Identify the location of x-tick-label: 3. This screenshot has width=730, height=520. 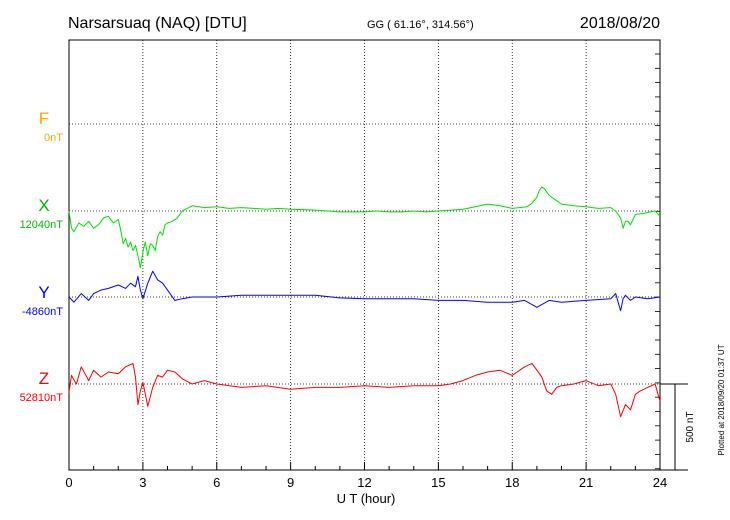
(142, 482).